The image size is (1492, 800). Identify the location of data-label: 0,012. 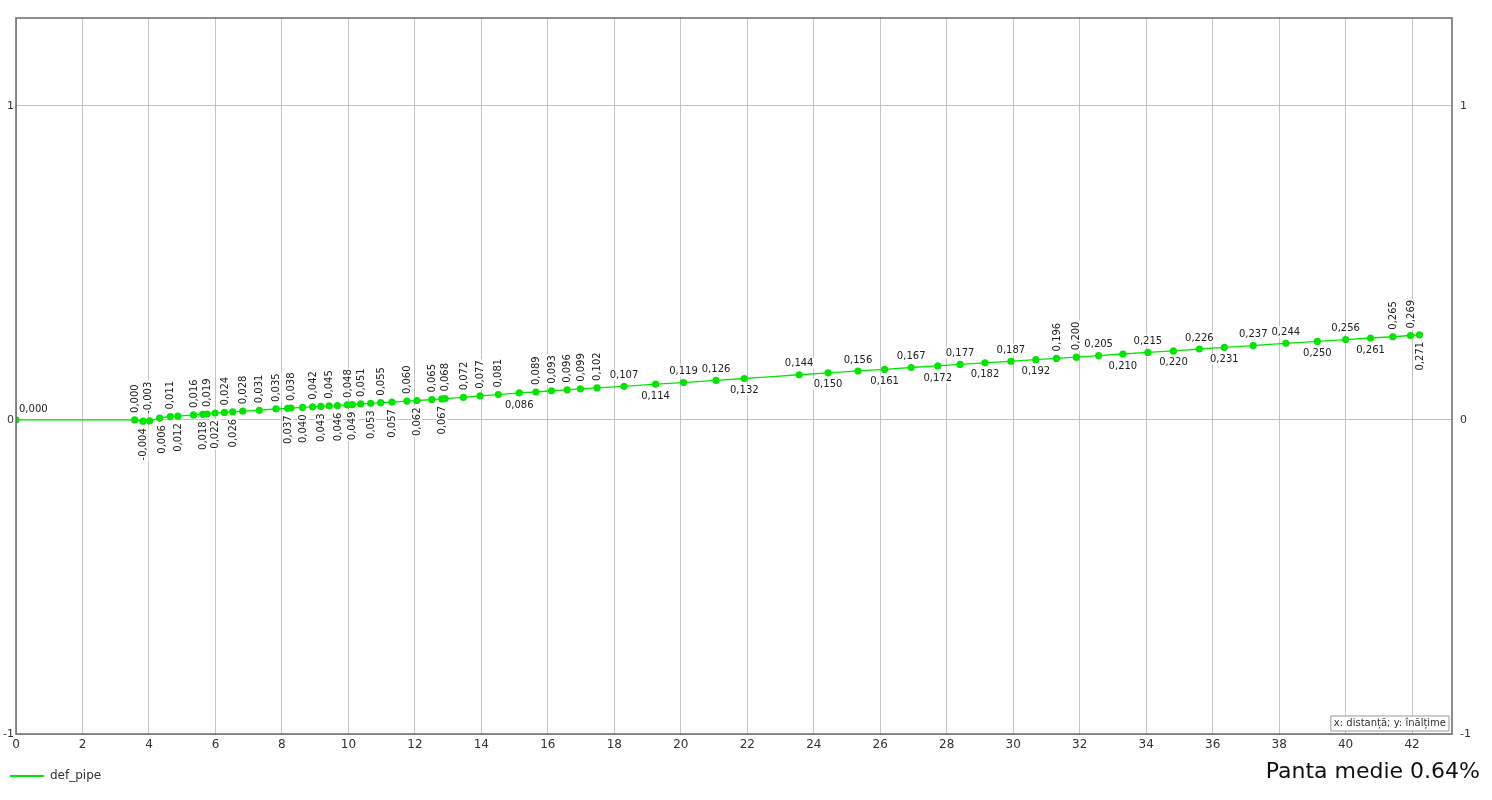
(177, 437).